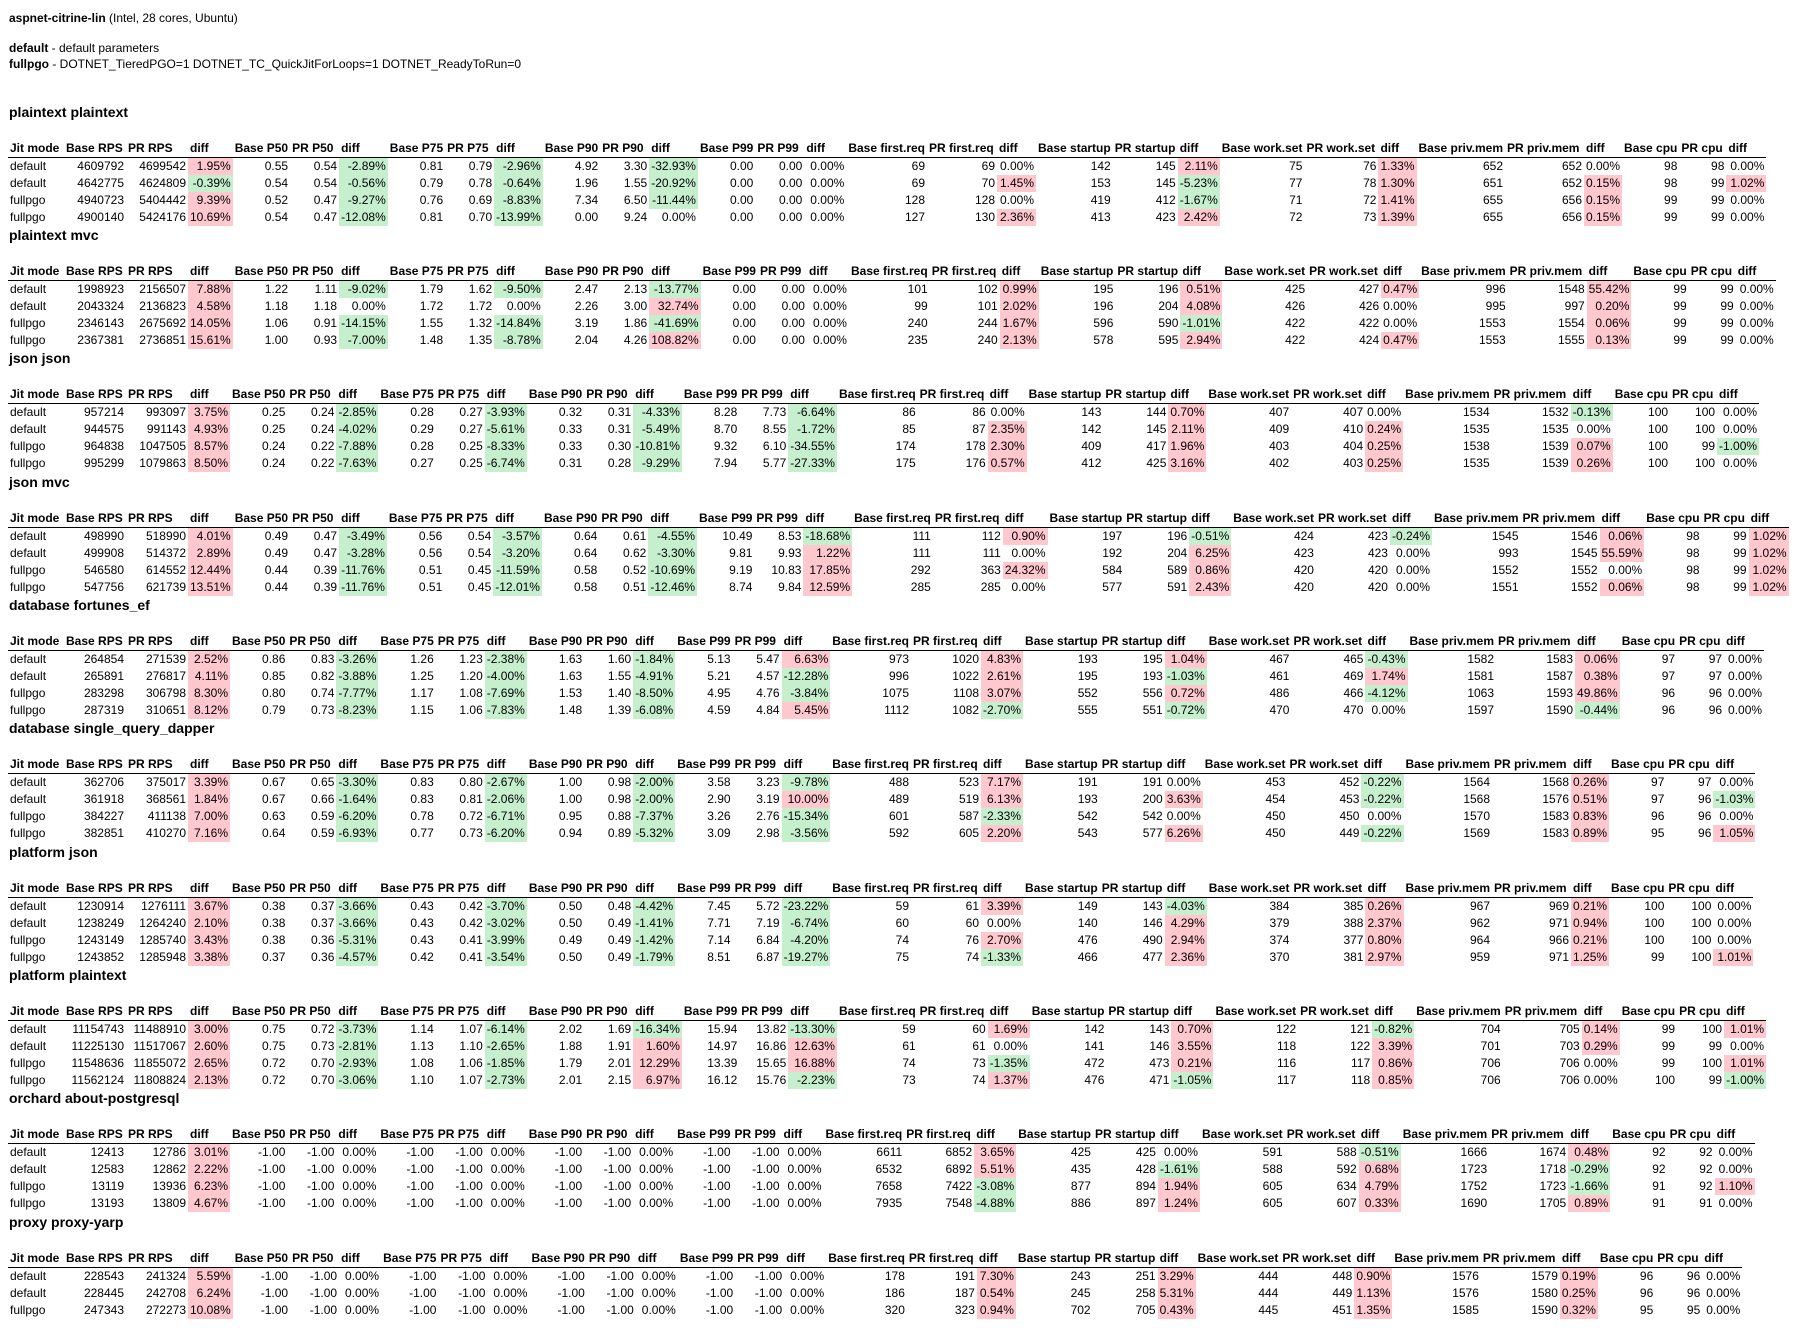 The height and width of the screenshot is (1328, 1802). I want to click on value-cell: 0.42, so click(422, 957).